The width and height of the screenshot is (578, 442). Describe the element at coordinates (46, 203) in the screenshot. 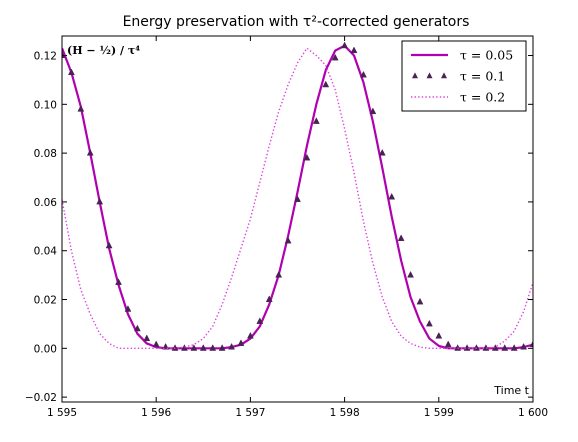

I see `y-tick-label: 0.06` at that location.